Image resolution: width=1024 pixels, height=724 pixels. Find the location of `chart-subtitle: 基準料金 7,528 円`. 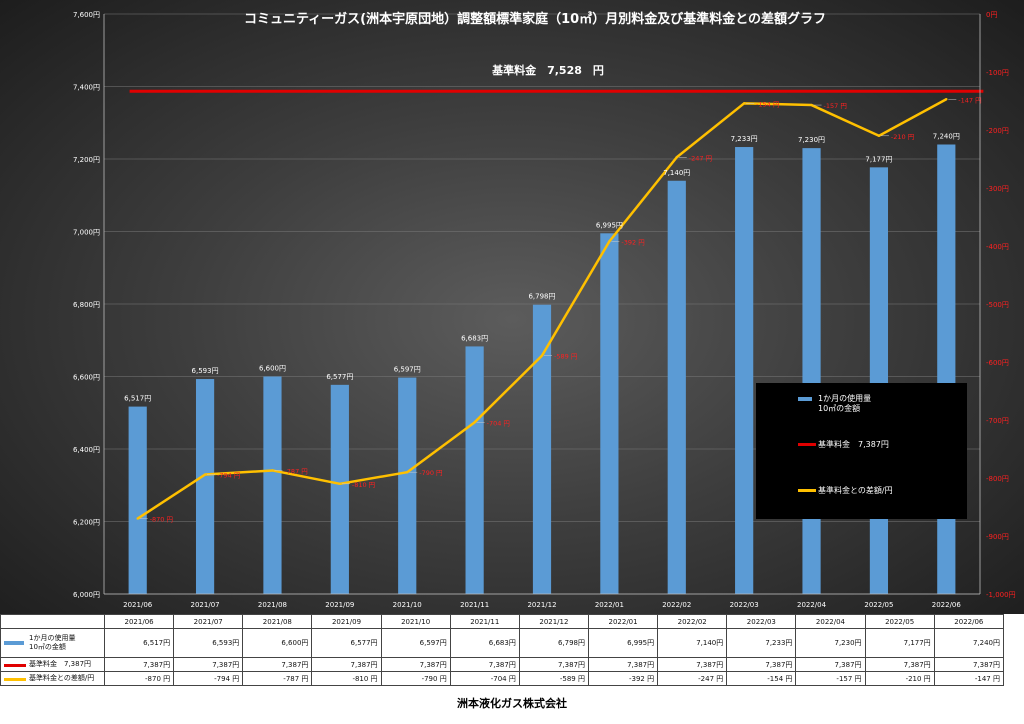

chart-subtitle: 基準料金 7,528 円 is located at coordinates (547, 70).